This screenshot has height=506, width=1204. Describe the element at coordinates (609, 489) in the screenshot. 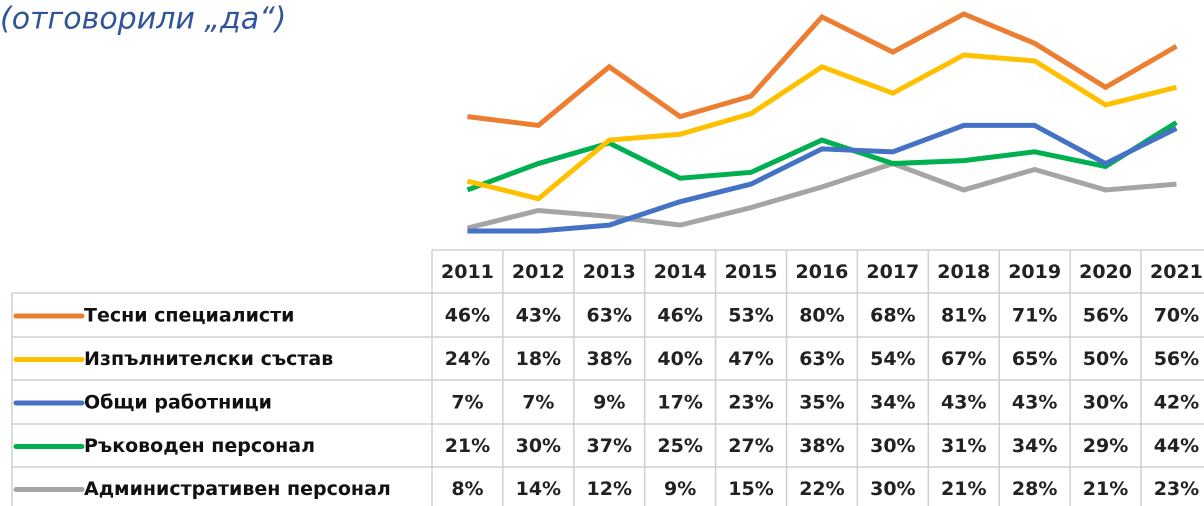

I see `data-label: 12%` at that location.